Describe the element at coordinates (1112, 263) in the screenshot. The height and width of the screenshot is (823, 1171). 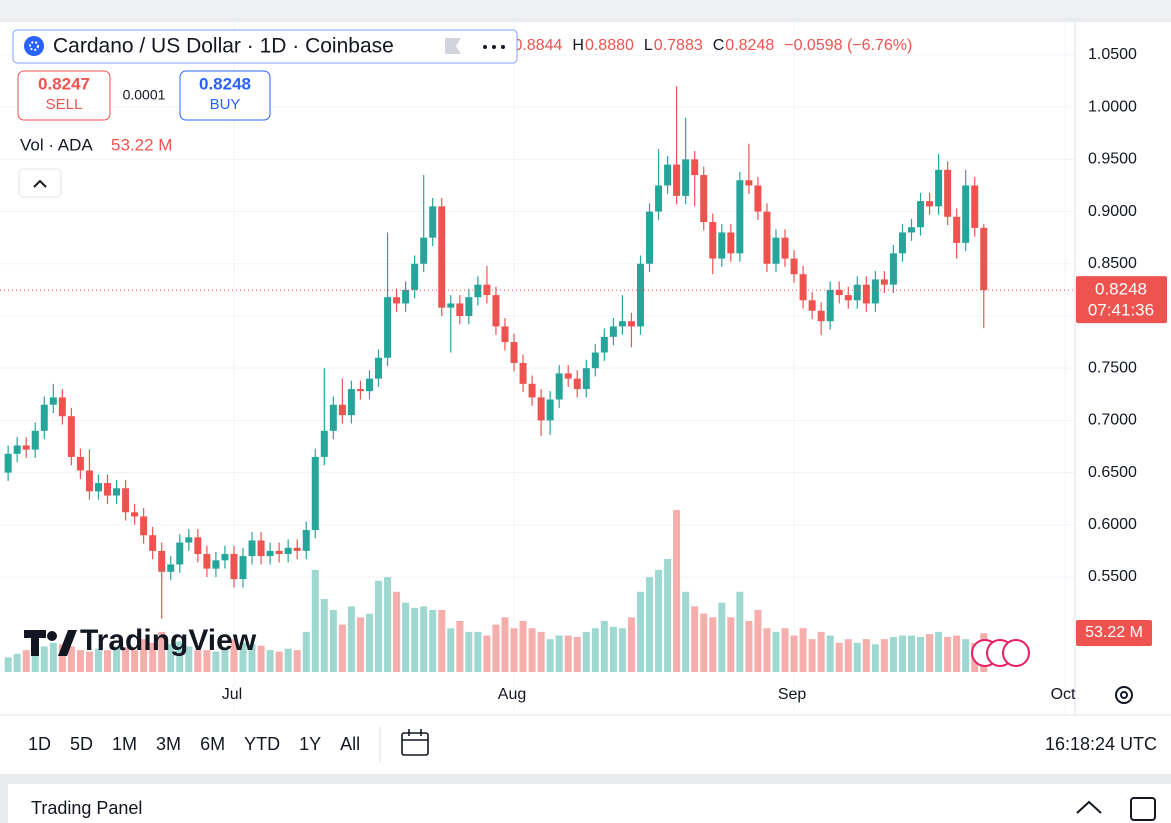
I see `y-tick-label: 0.8500` at that location.